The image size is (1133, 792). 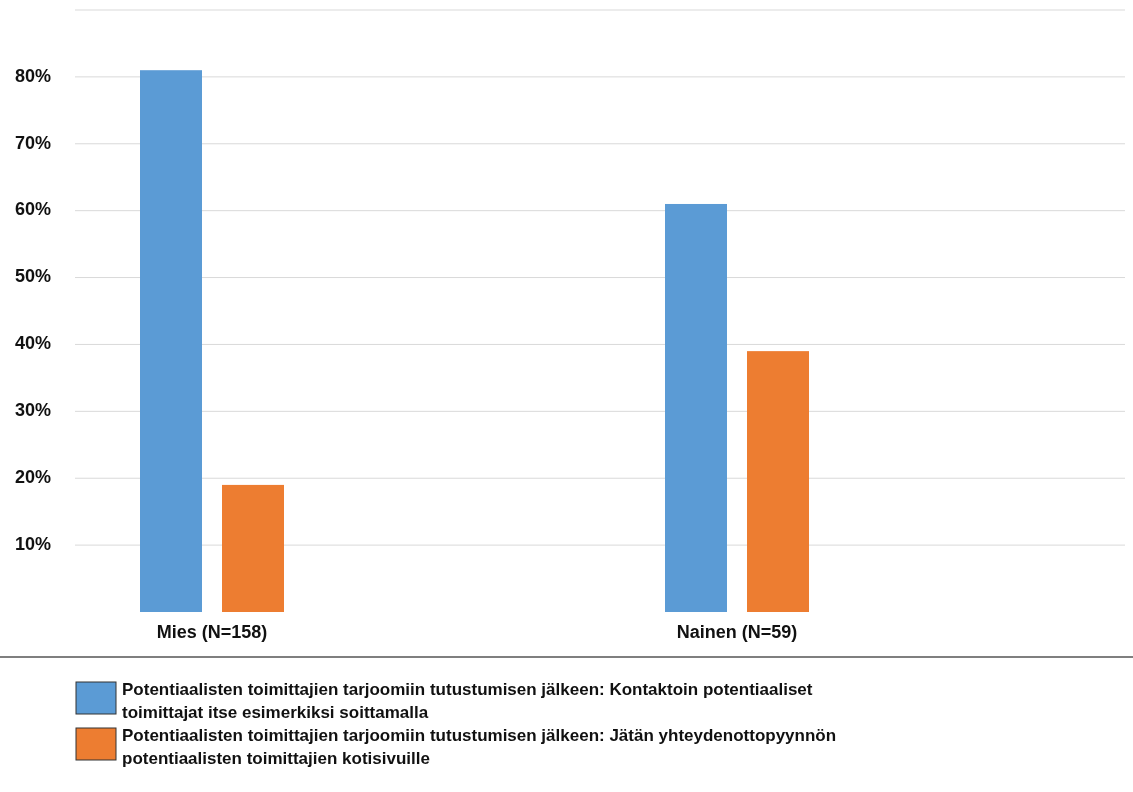 What do you see at coordinates (33, 343) in the screenshot?
I see `y-tick-label: 40%` at bounding box center [33, 343].